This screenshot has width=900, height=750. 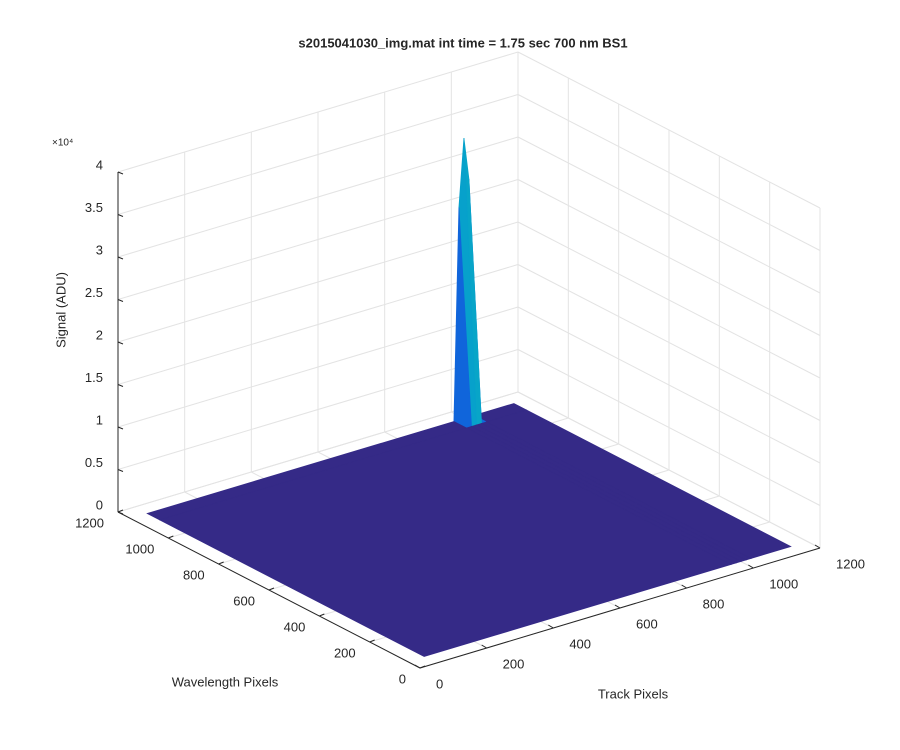 I want to click on z-tick-label: 1, so click(x=99, y=419).